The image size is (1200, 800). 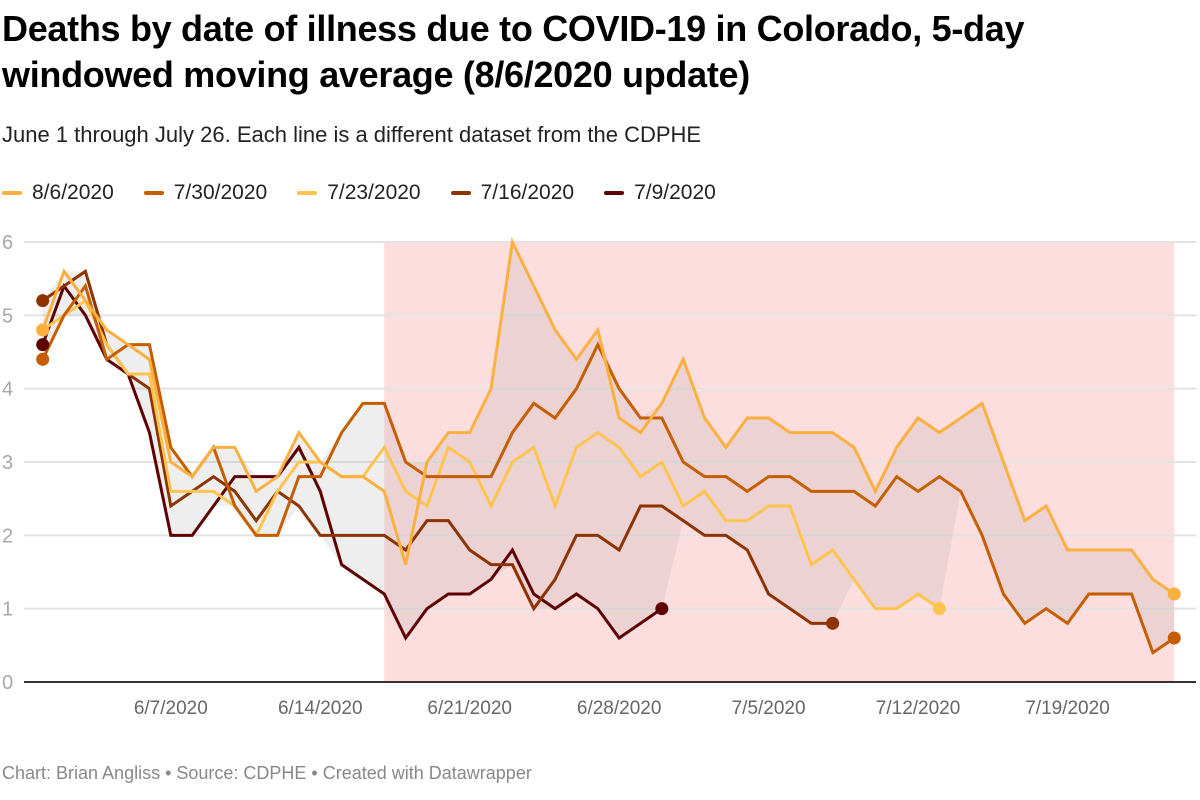 What do you see at coordinates (1067, 708) in the screenshot?
I see `x-tick-label: 7/19/2020` at bounding box center [1067, 708].